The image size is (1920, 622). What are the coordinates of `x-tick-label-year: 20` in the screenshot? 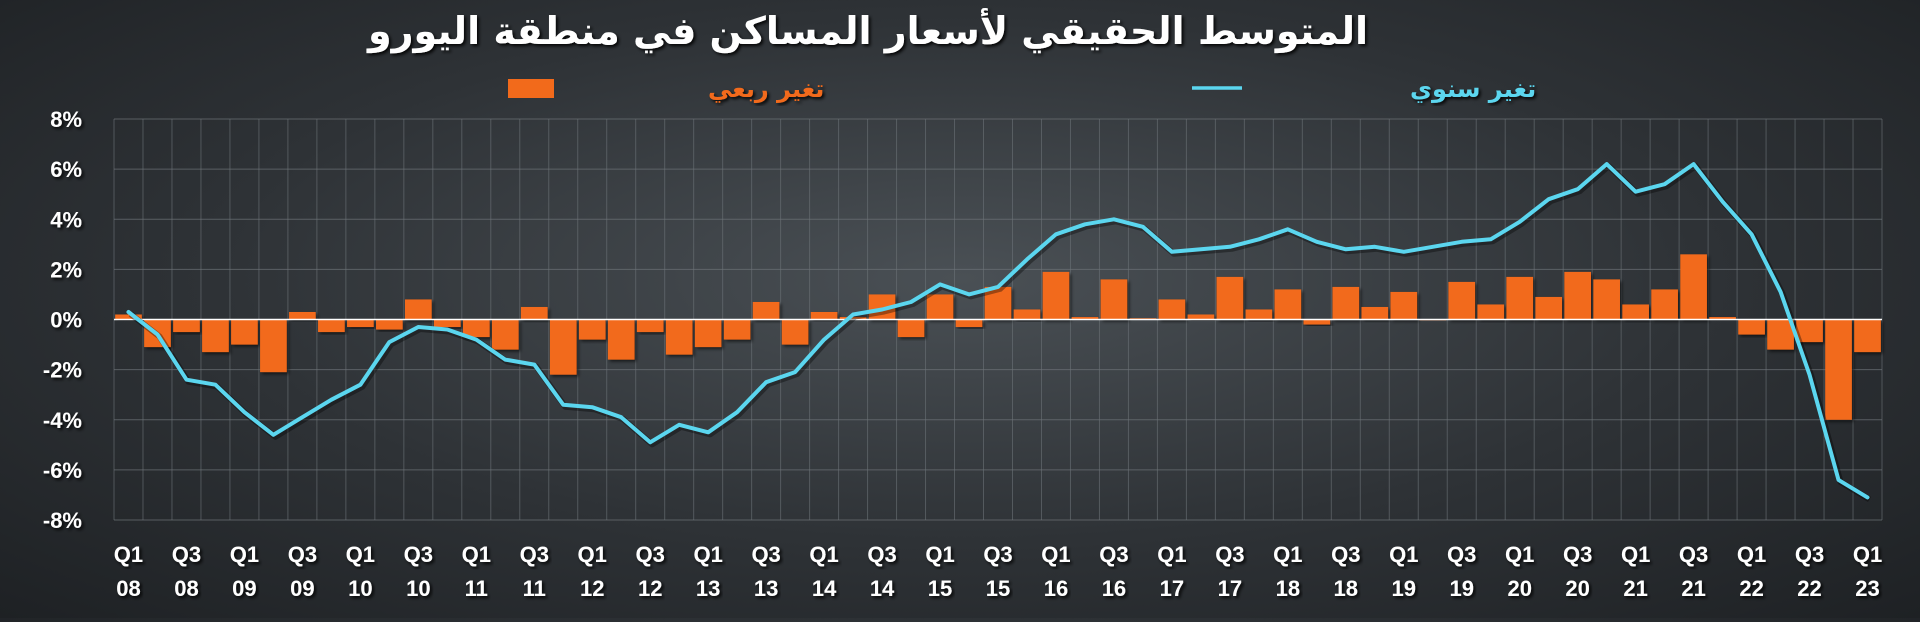 It's located at (1519, 588).